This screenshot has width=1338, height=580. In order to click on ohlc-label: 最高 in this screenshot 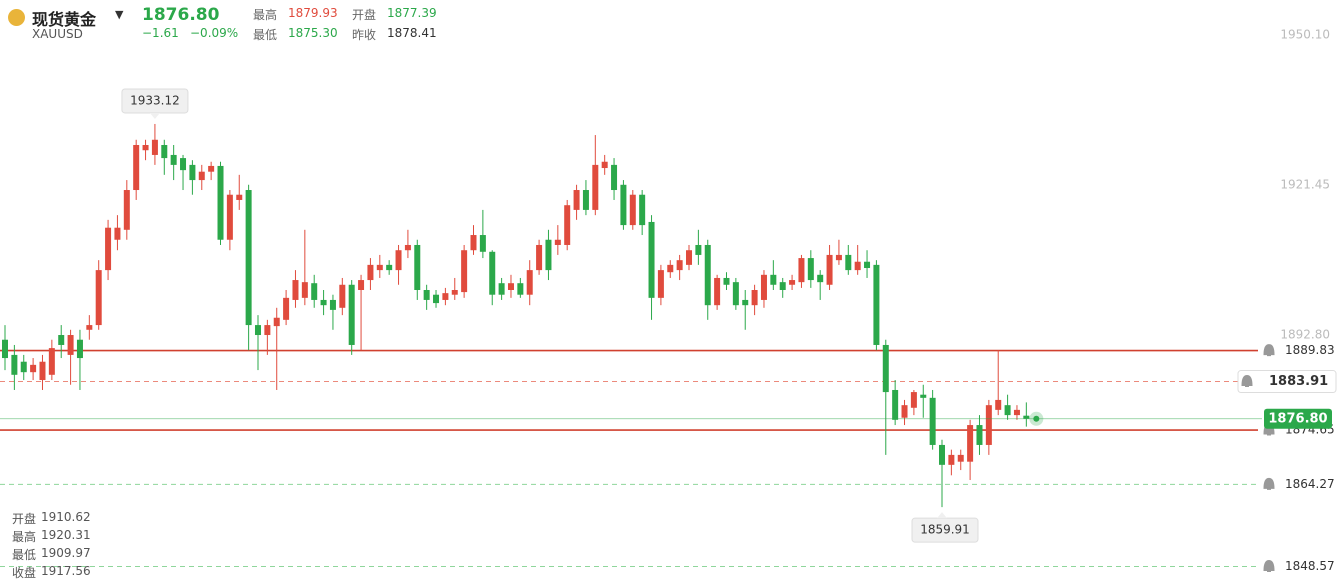, I will do `click(24, 537)`.